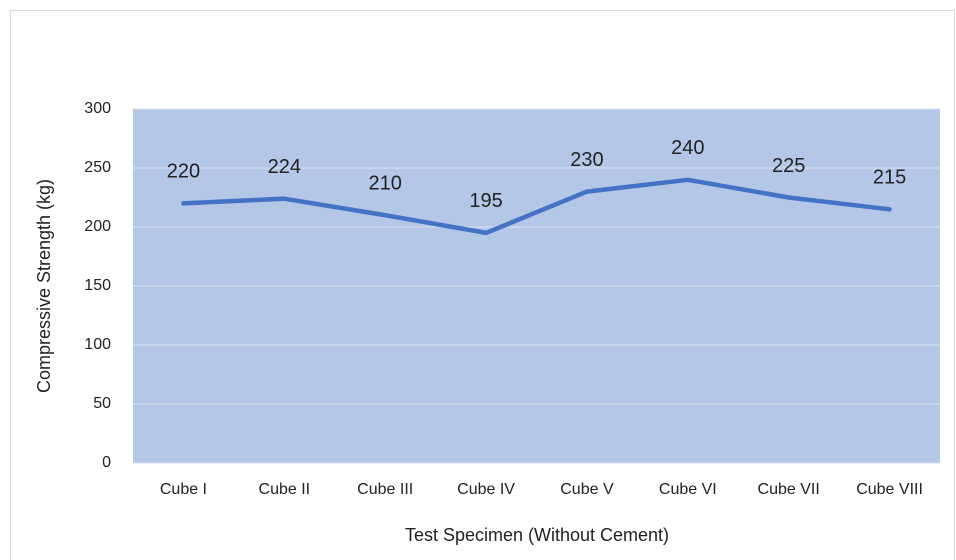 The width and height of the screenshot is (956, 560). What do you see at coordinates (789, 489) in the screenshot?
I see `x-tick-label: Cube VII` at bounding box center [789, 489].